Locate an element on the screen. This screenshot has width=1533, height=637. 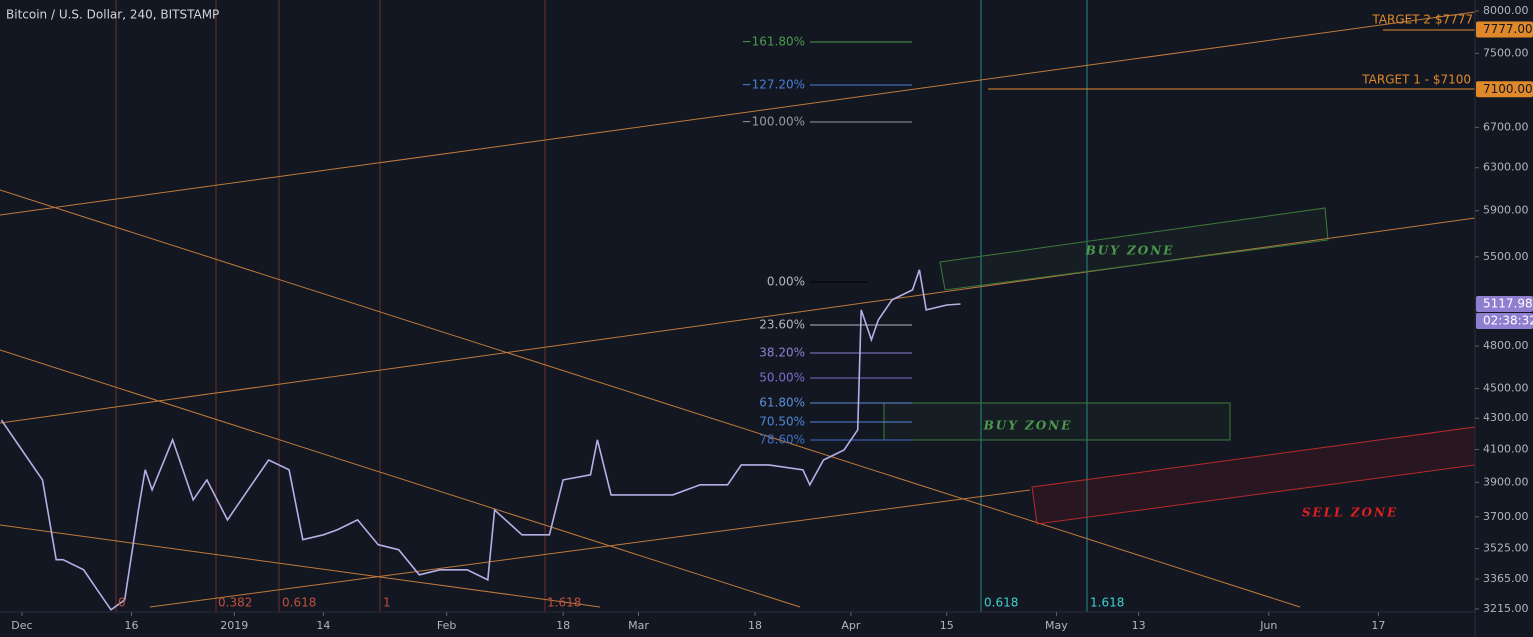
fib-label: −100.00% is located at coordinates (773, 122).